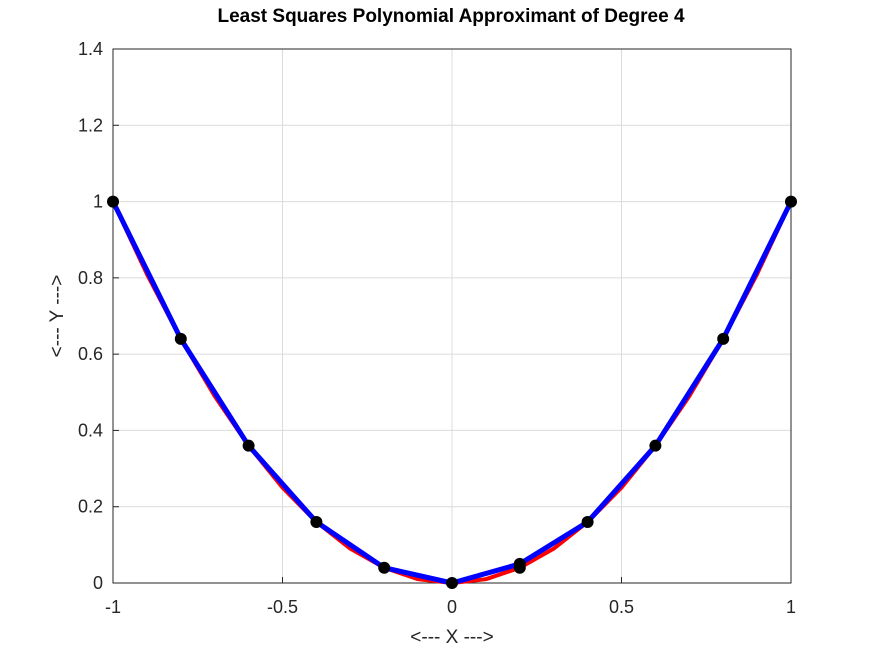  I want to click on y-tick-label: 0.6, so click(90, 354).